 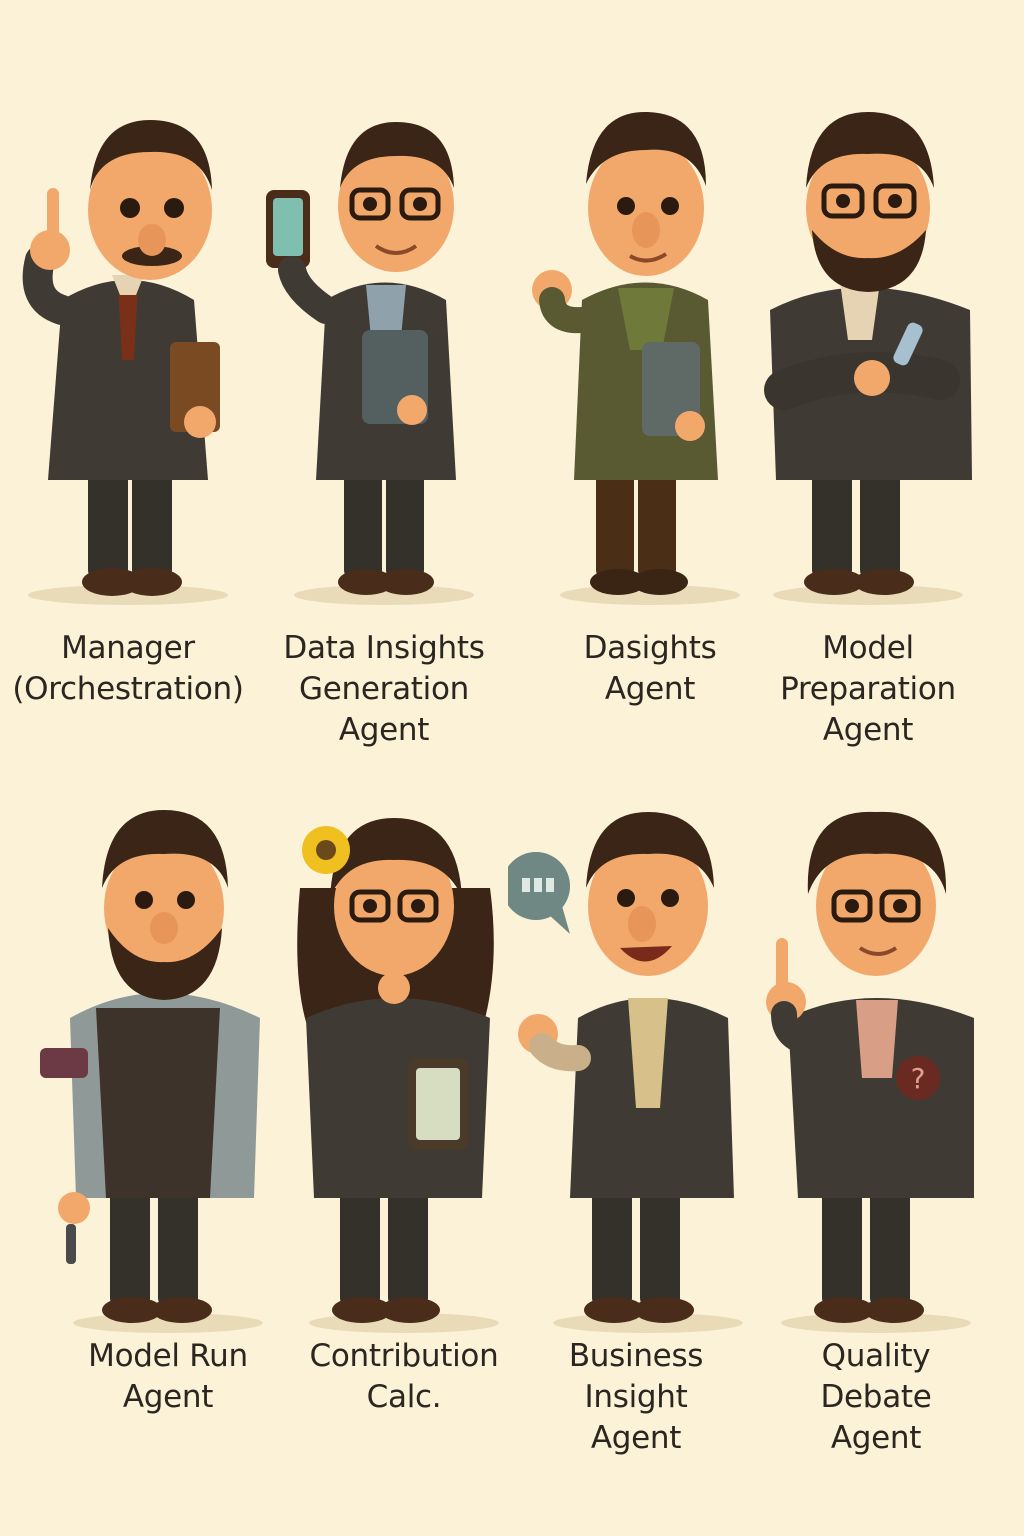 I want to click on dasights-figure, so click(x=650, y=340).